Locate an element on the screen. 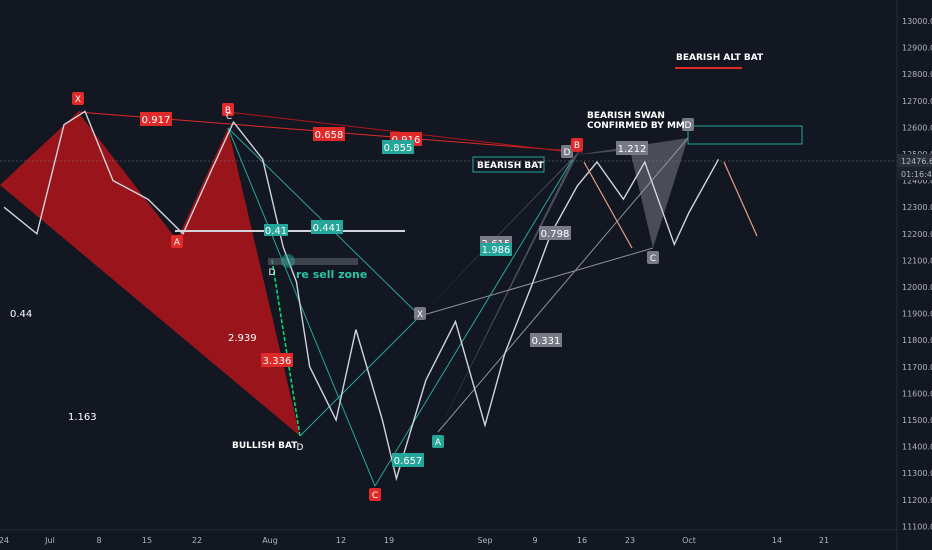 This screenshot has height=550, width=932. ratio-tag-text: 0.41 is located at coordinates (276, 231).